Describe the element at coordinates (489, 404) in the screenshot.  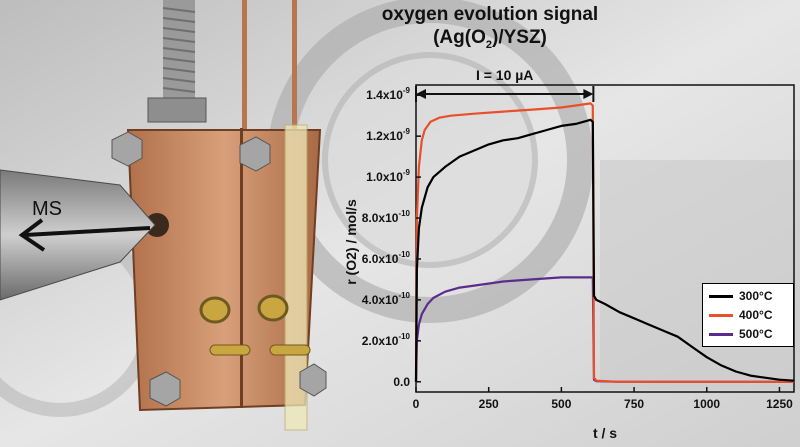
I see `x-tick-label: 250` at that location.